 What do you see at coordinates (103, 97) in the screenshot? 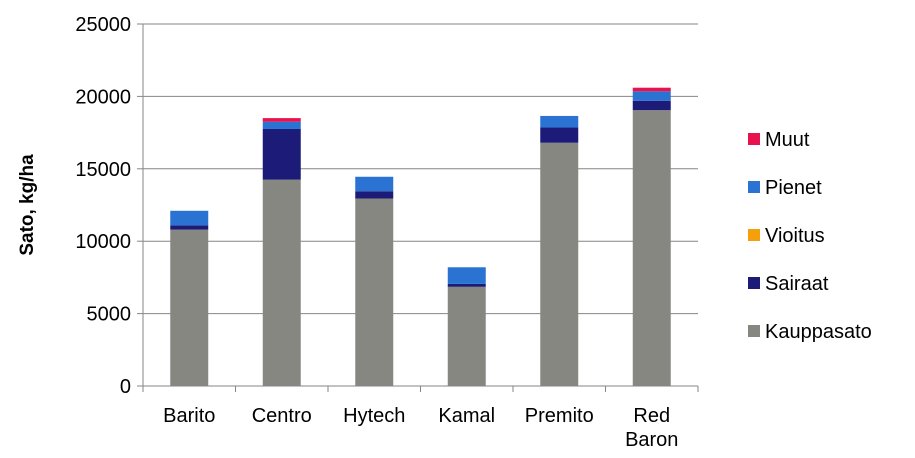
I see `y-tick-label: 20000` at bounding box center [103, 97].